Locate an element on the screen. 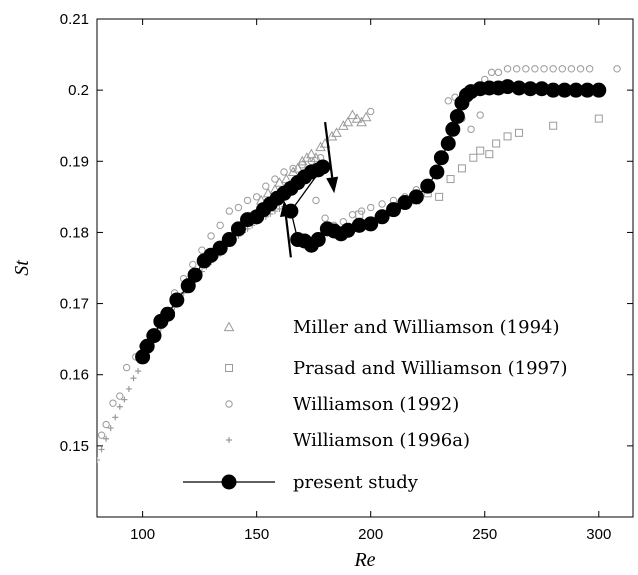  x-tick-label: 200 is located at coordinates (370, 534).